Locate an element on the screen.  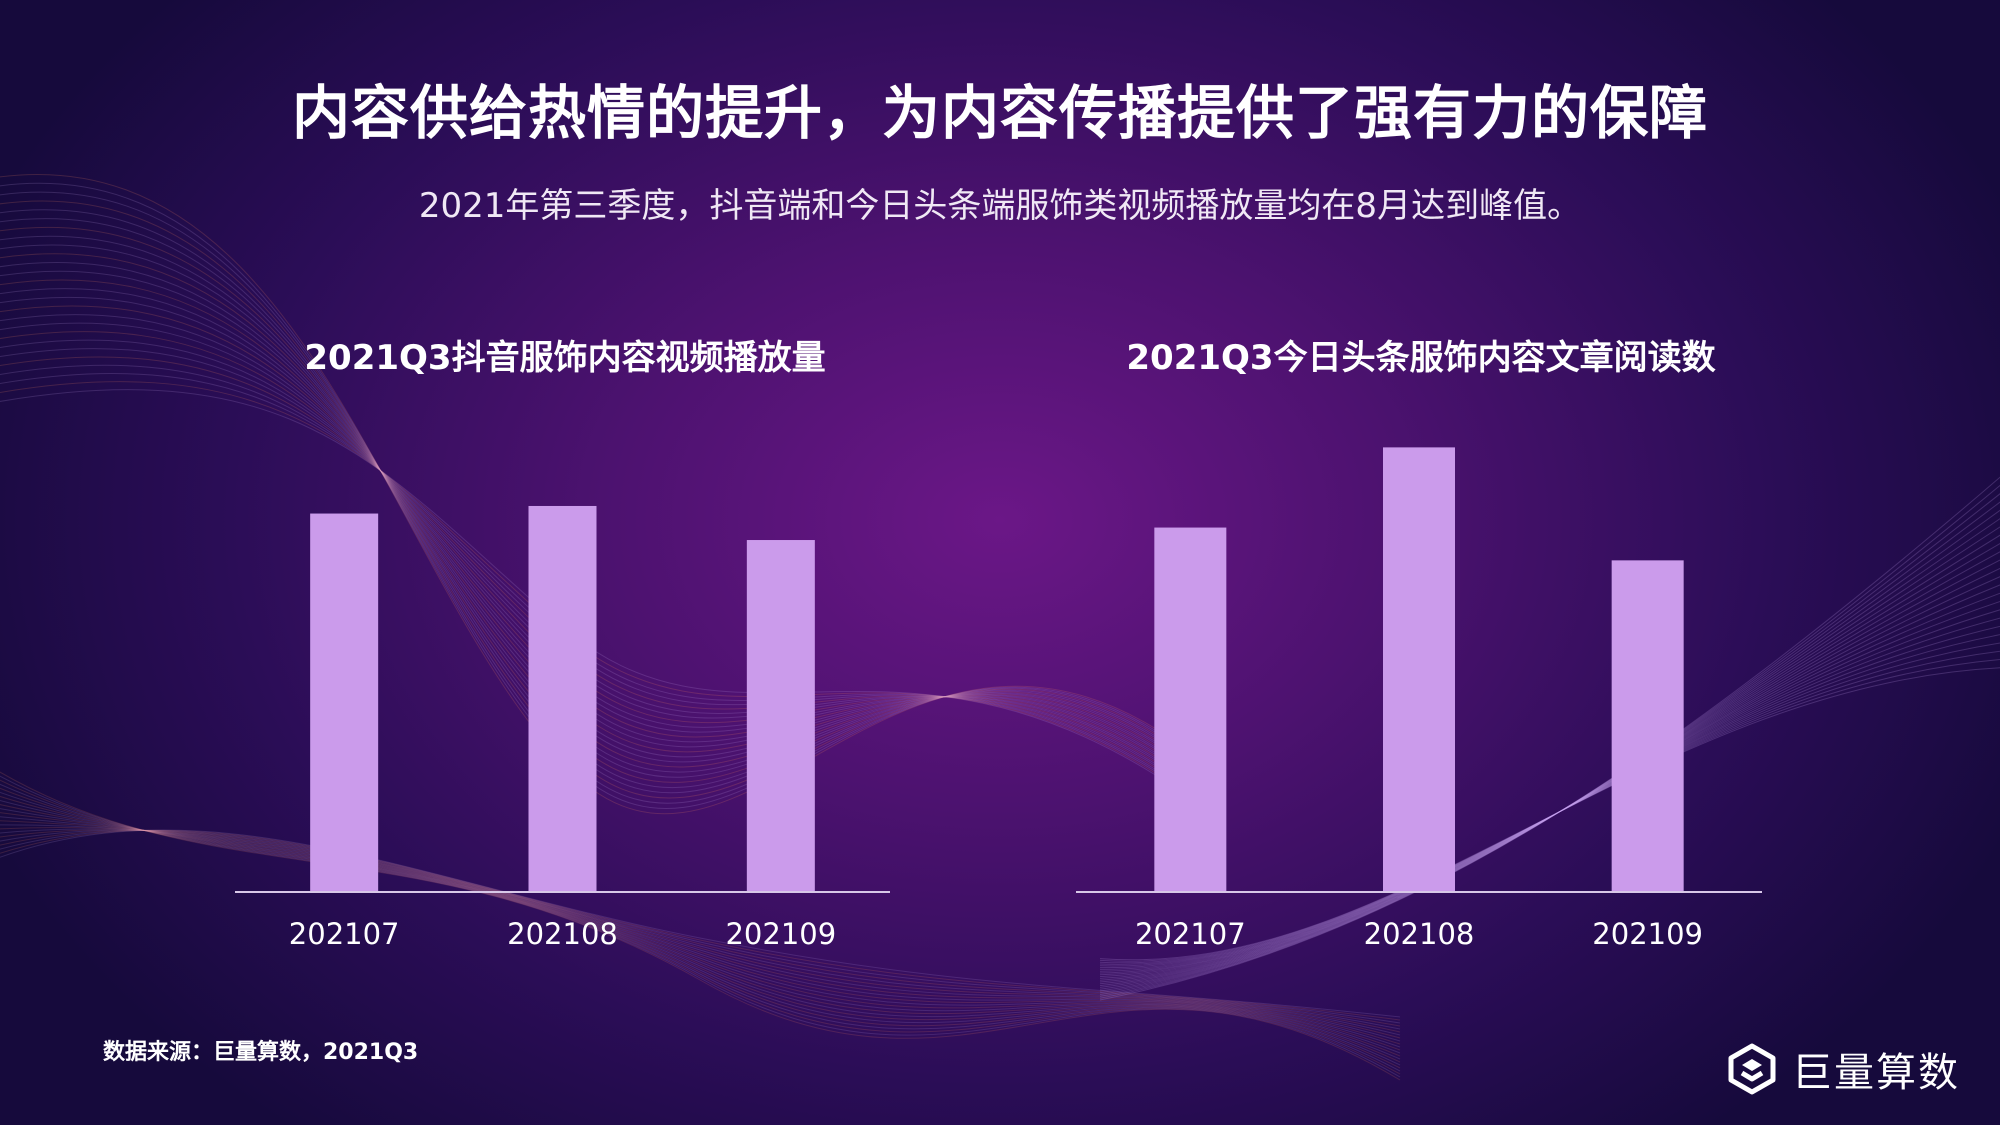
data-source-note: 数据来源：巨量算数，2021Q3 is located at coordinates (261, 1052).